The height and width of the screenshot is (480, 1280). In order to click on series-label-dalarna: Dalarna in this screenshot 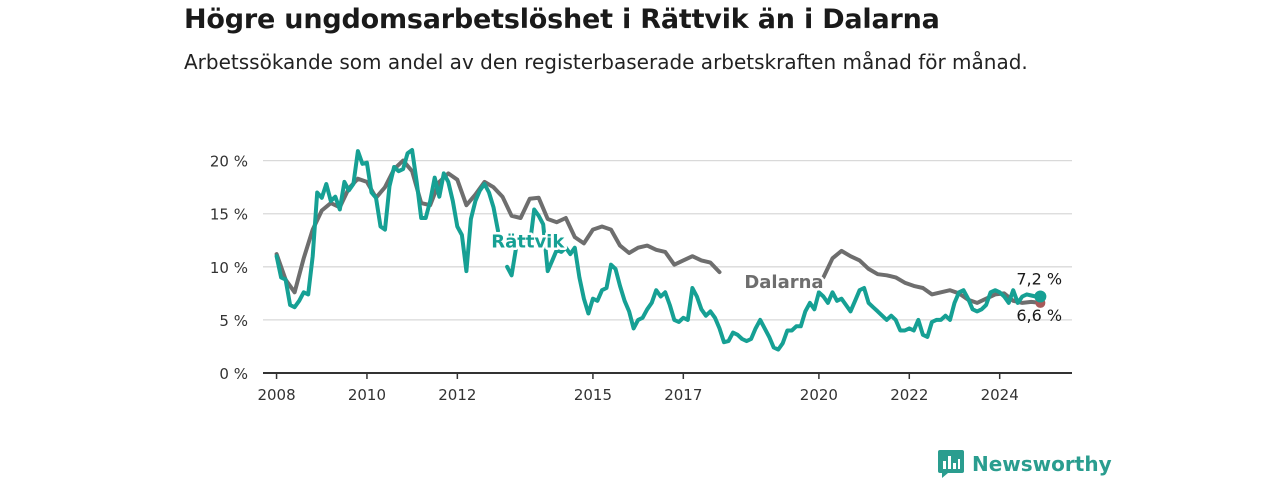, I will do `click(783, 282)`.